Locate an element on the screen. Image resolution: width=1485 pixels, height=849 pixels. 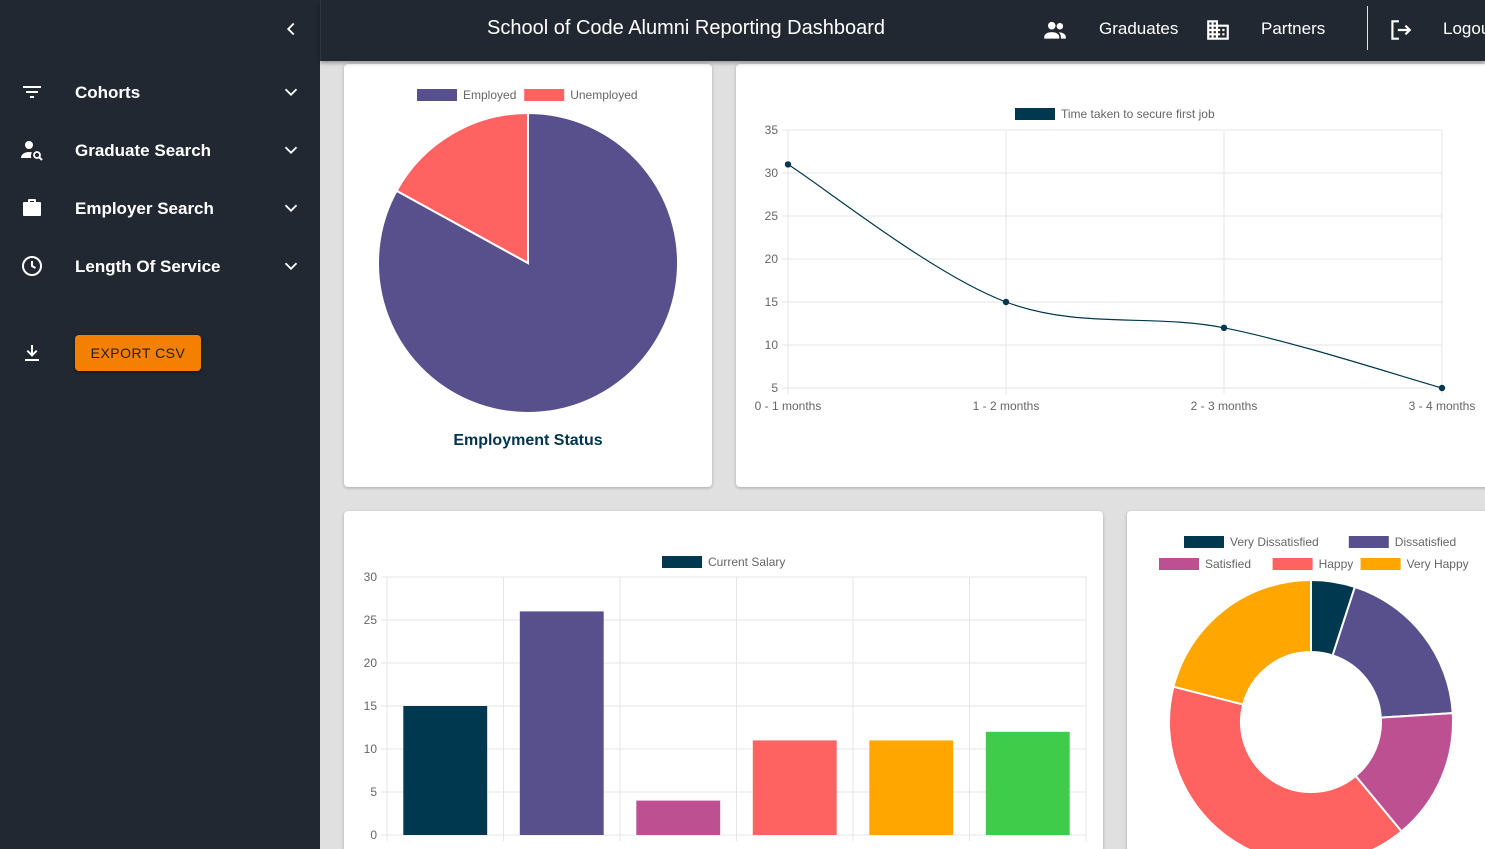
legend-label: Satisfied is located at coordinates (1228, 564).